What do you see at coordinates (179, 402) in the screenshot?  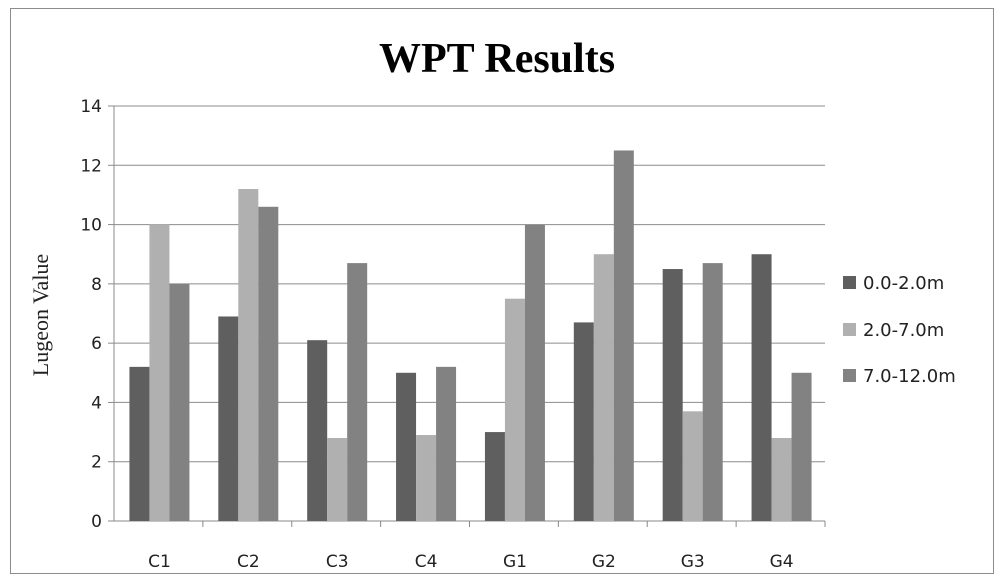 I see `bar-C1-7.0-12.0m` at bounding box center [179, 402].